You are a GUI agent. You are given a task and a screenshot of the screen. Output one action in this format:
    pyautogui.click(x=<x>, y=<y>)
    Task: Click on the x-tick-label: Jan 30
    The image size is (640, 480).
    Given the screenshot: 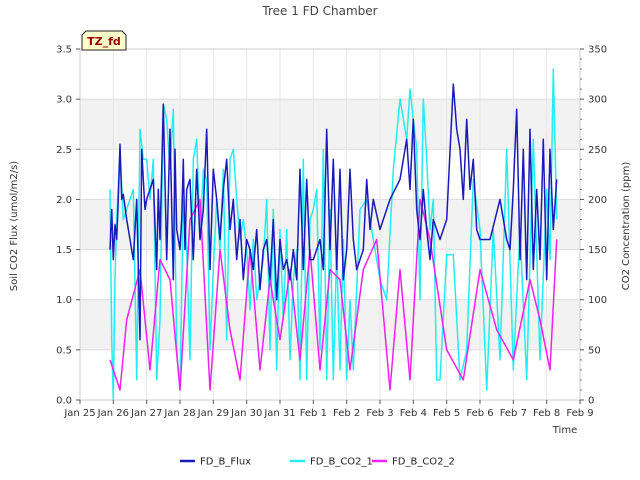 What is the action you would take?
    pyautogui.click(x=246, y=413)
    